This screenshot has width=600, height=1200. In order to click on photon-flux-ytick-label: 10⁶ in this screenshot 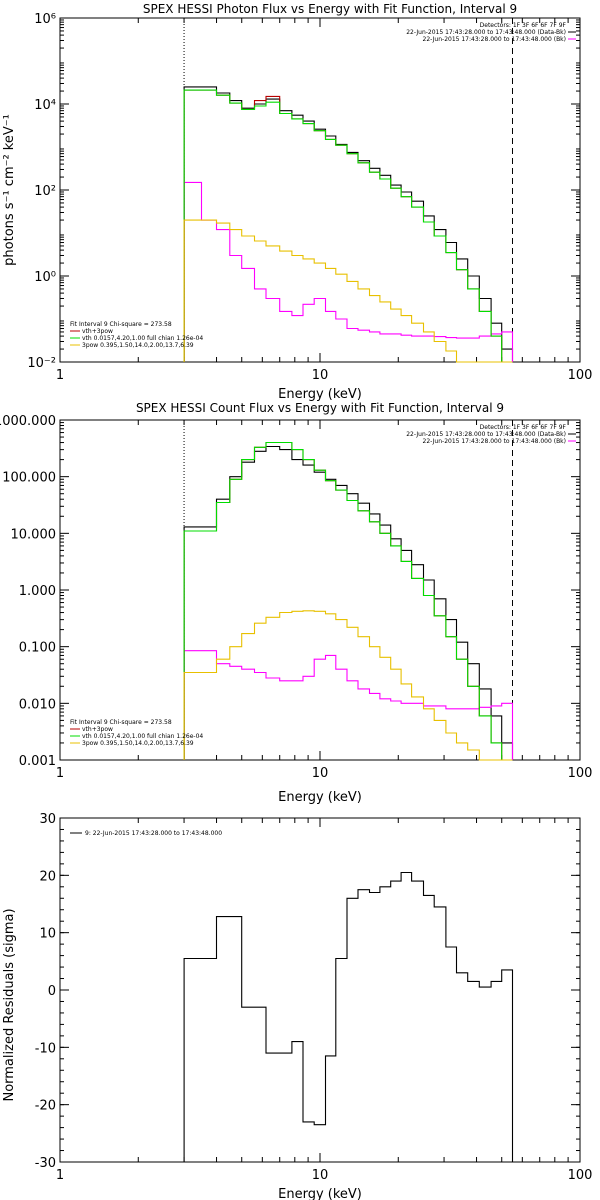, I will do `click(45, 19)`.